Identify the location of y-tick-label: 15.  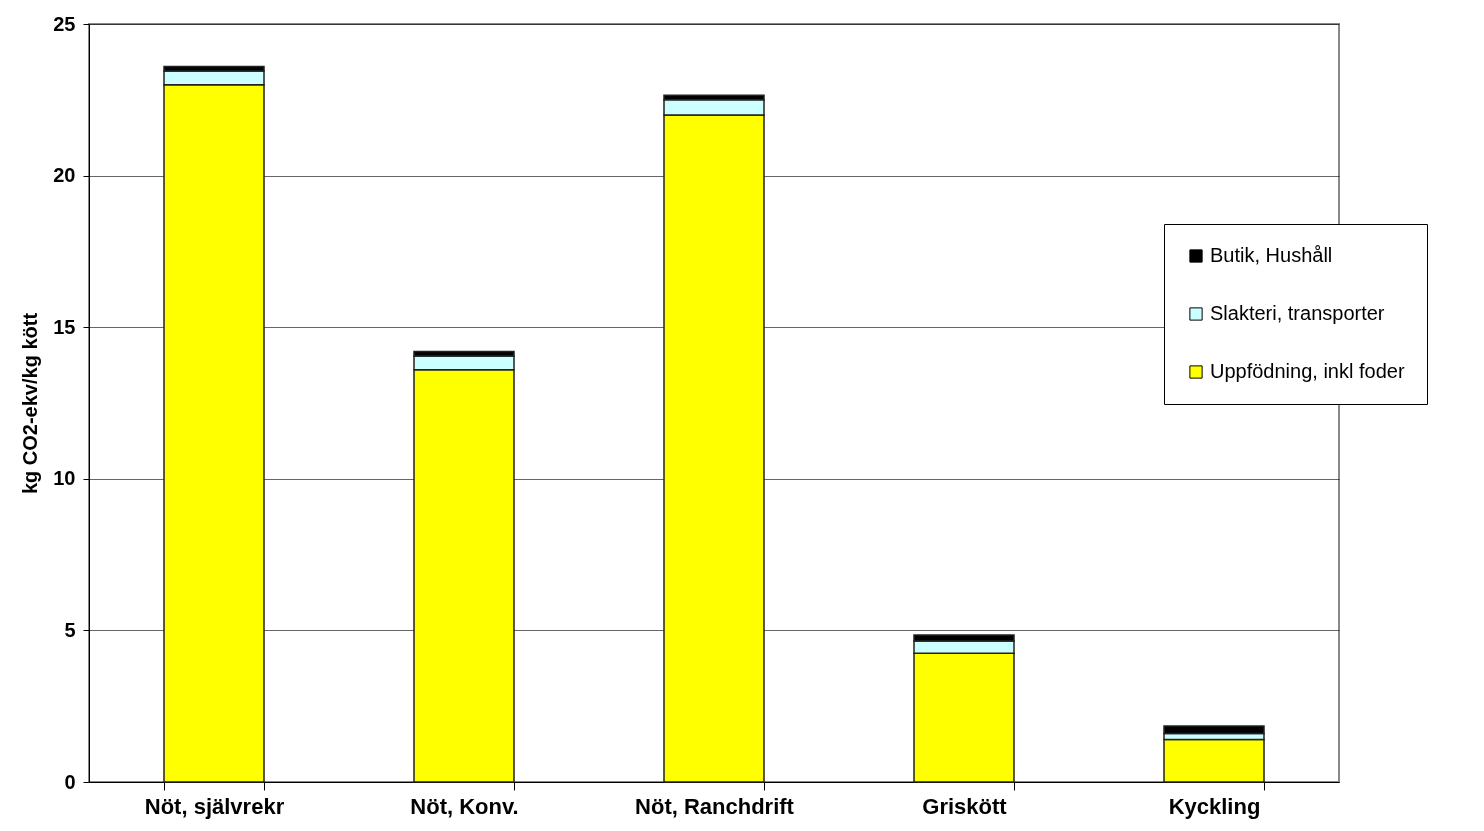
(64, 326).